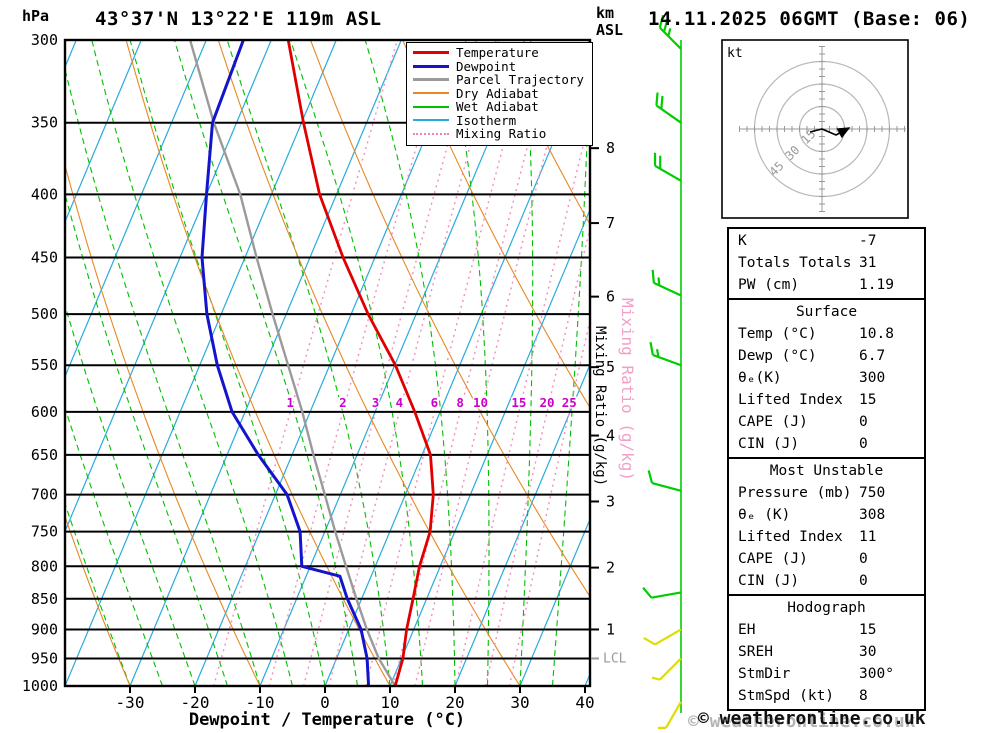  What do you see at coordinates (826, 444) in the screenshot?
I see `stat-row: CIN (J) 0` at bounding box center [826, 444].